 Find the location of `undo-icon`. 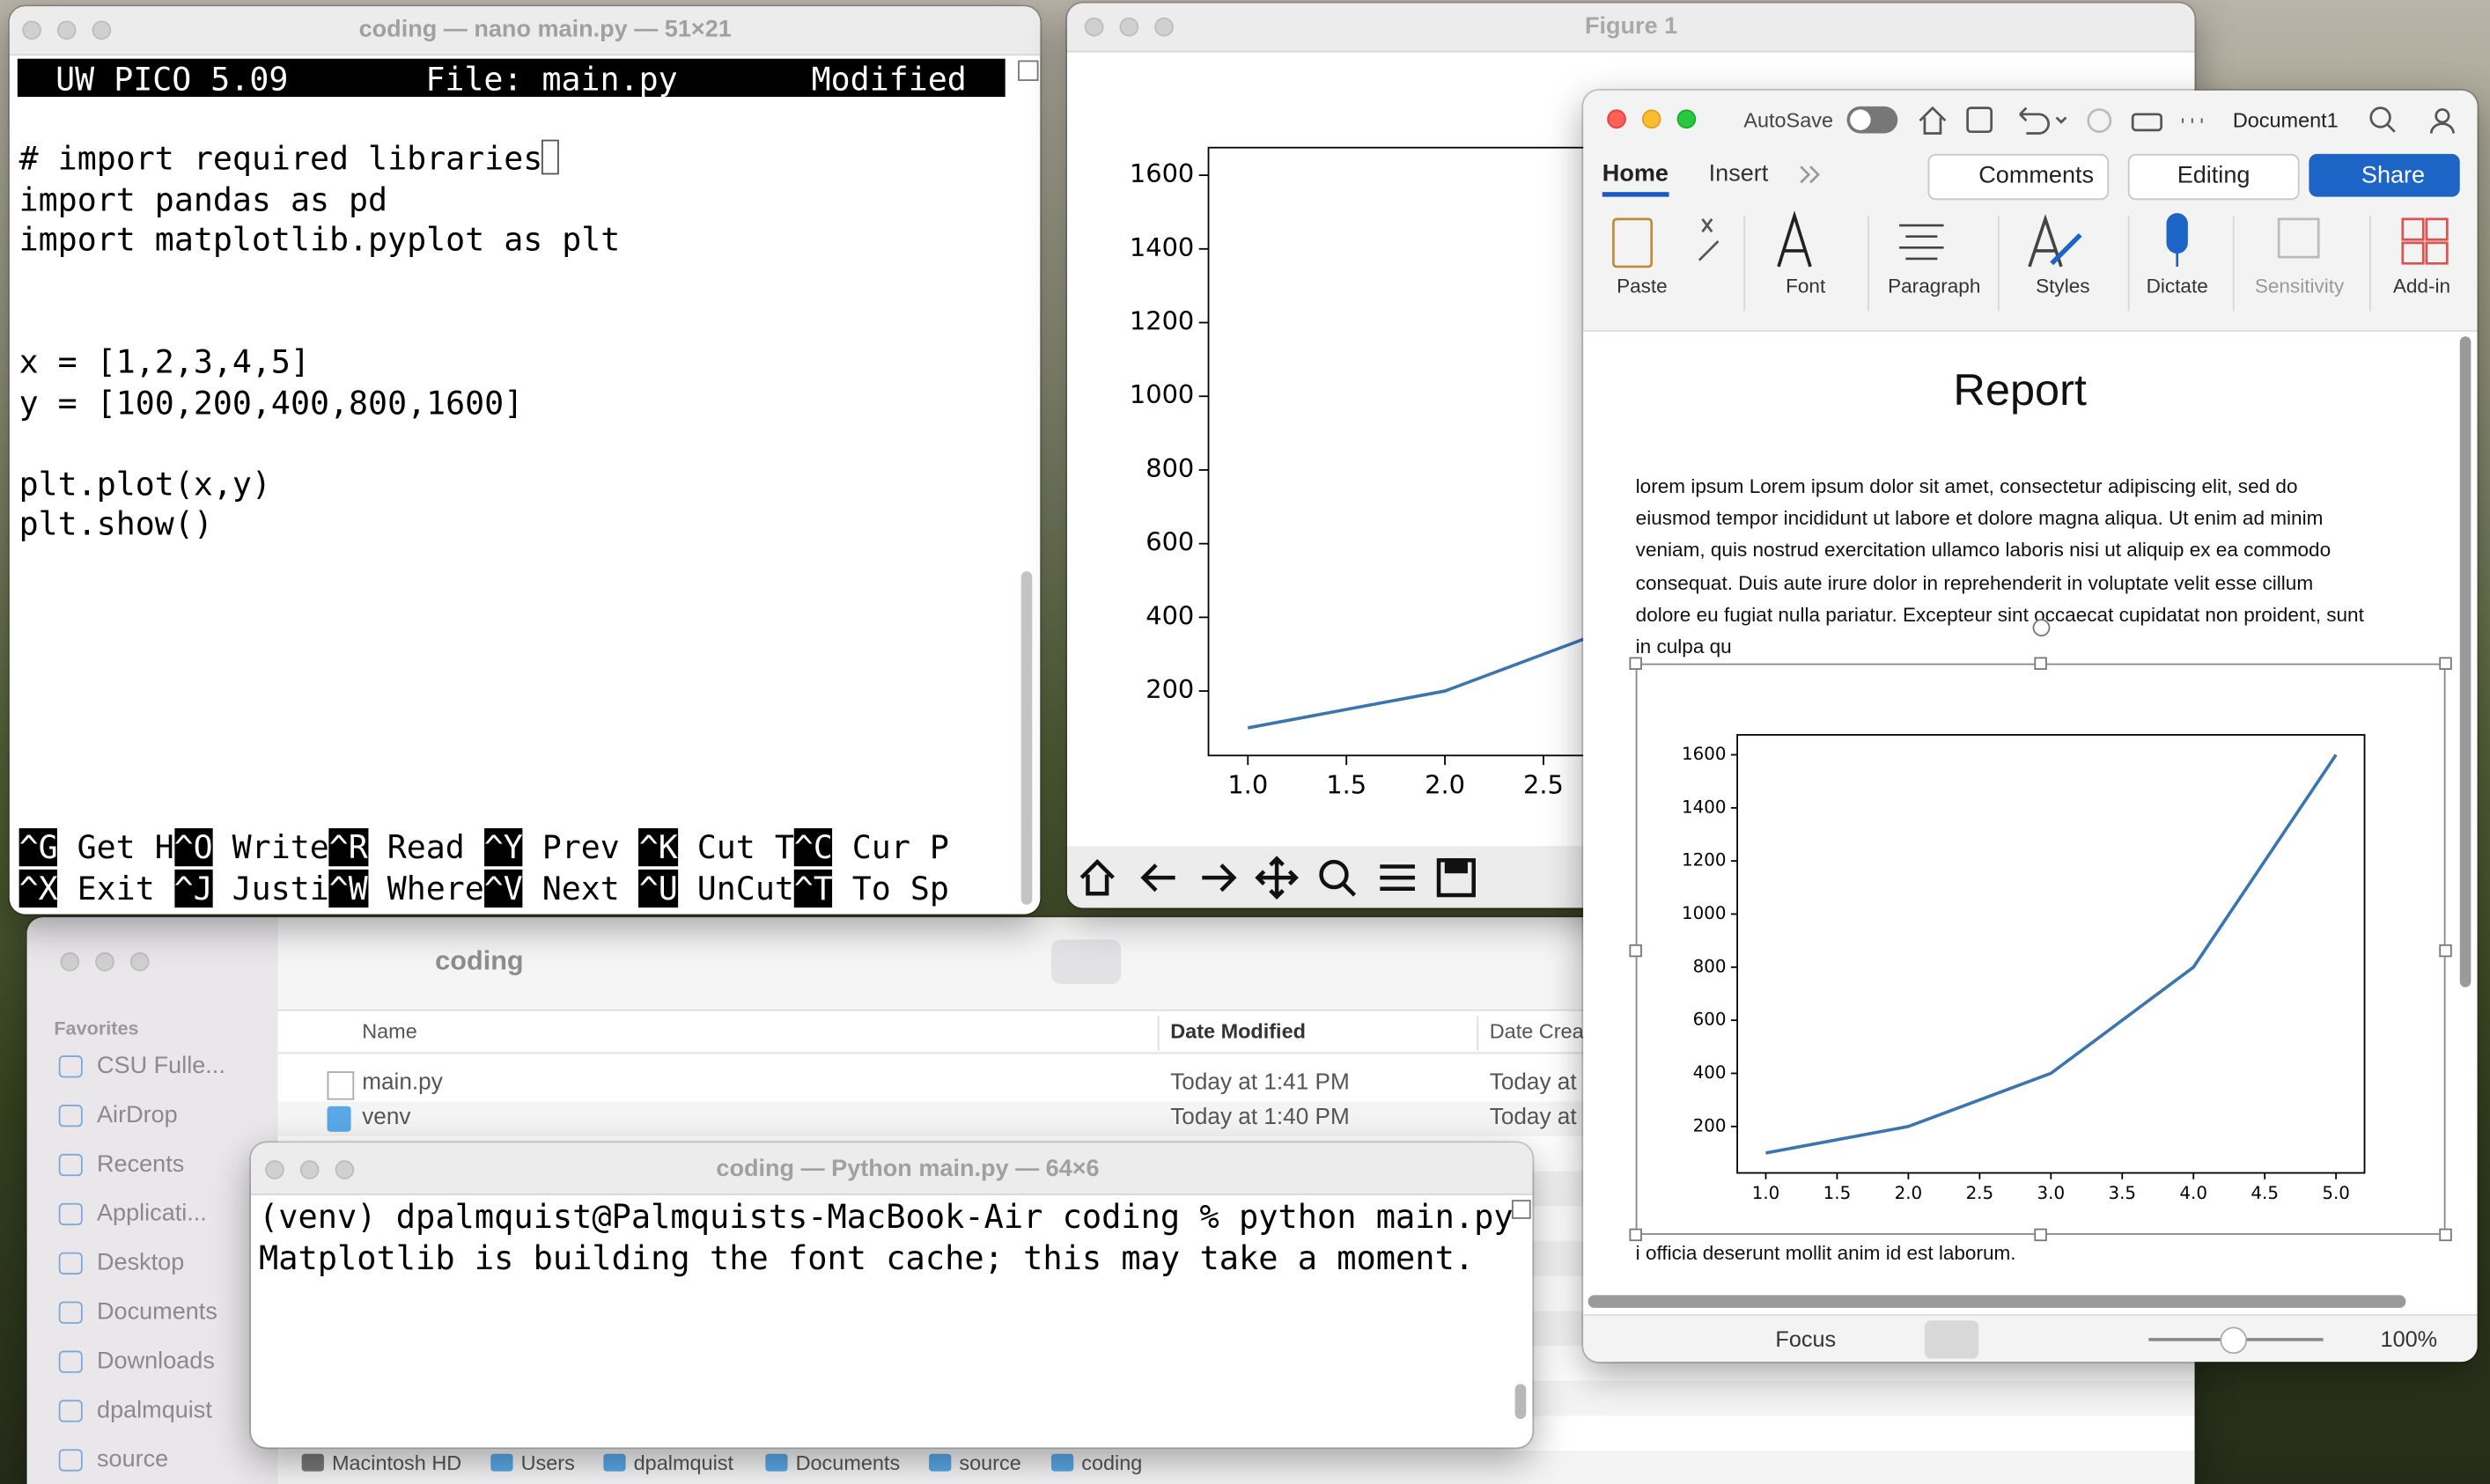

undo-icon is located at coordinates (2035, 121).